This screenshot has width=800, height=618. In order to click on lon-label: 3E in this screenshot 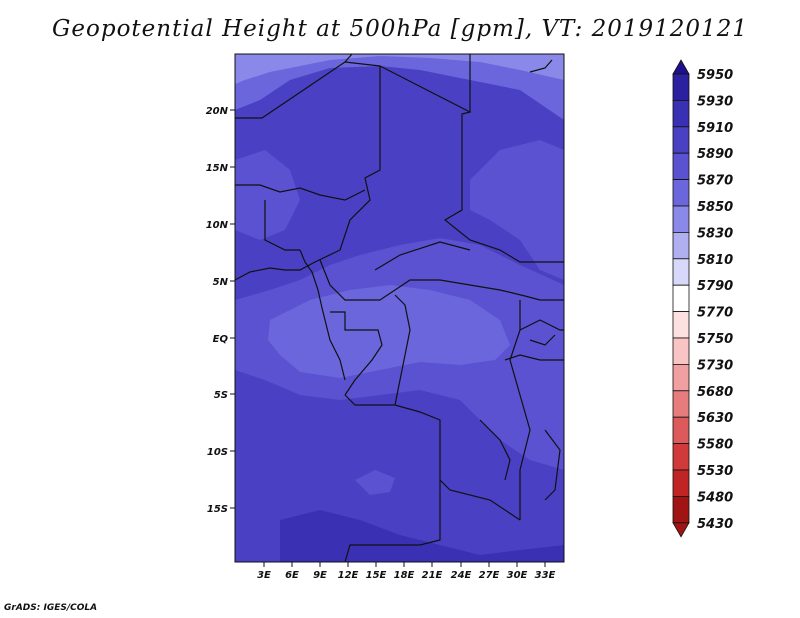, I will do `click(264, 575)`.